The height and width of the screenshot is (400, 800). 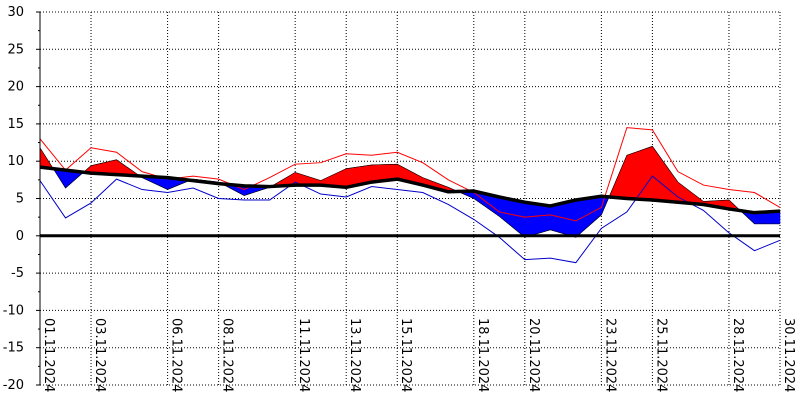 What do you see at coordinates (482, 355) in the screenshot?
I see `x-tick-label: 18.11.2024` at bounding box center [482, 355].